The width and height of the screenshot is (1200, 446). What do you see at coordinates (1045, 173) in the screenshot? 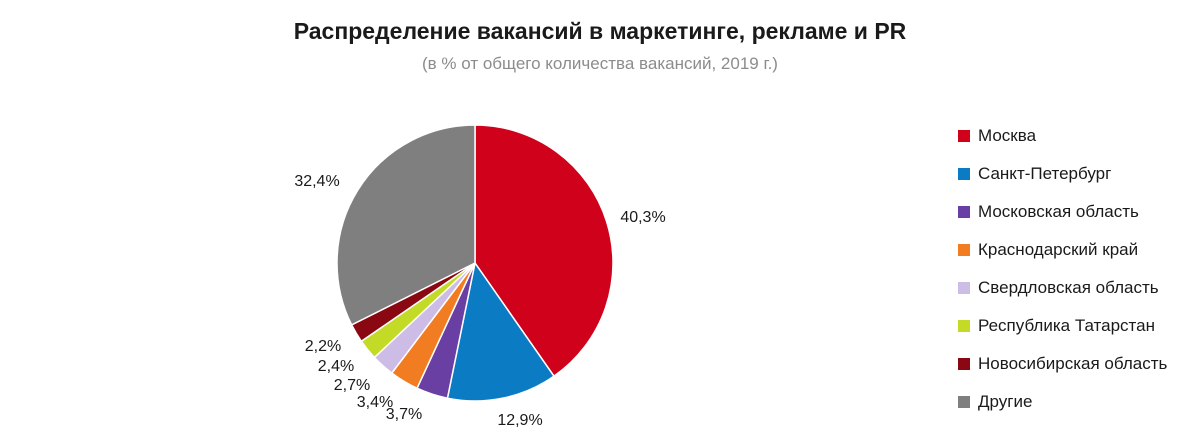
I see `legend-label: Санкт-Петербург` at bounding box center [1045, 173].